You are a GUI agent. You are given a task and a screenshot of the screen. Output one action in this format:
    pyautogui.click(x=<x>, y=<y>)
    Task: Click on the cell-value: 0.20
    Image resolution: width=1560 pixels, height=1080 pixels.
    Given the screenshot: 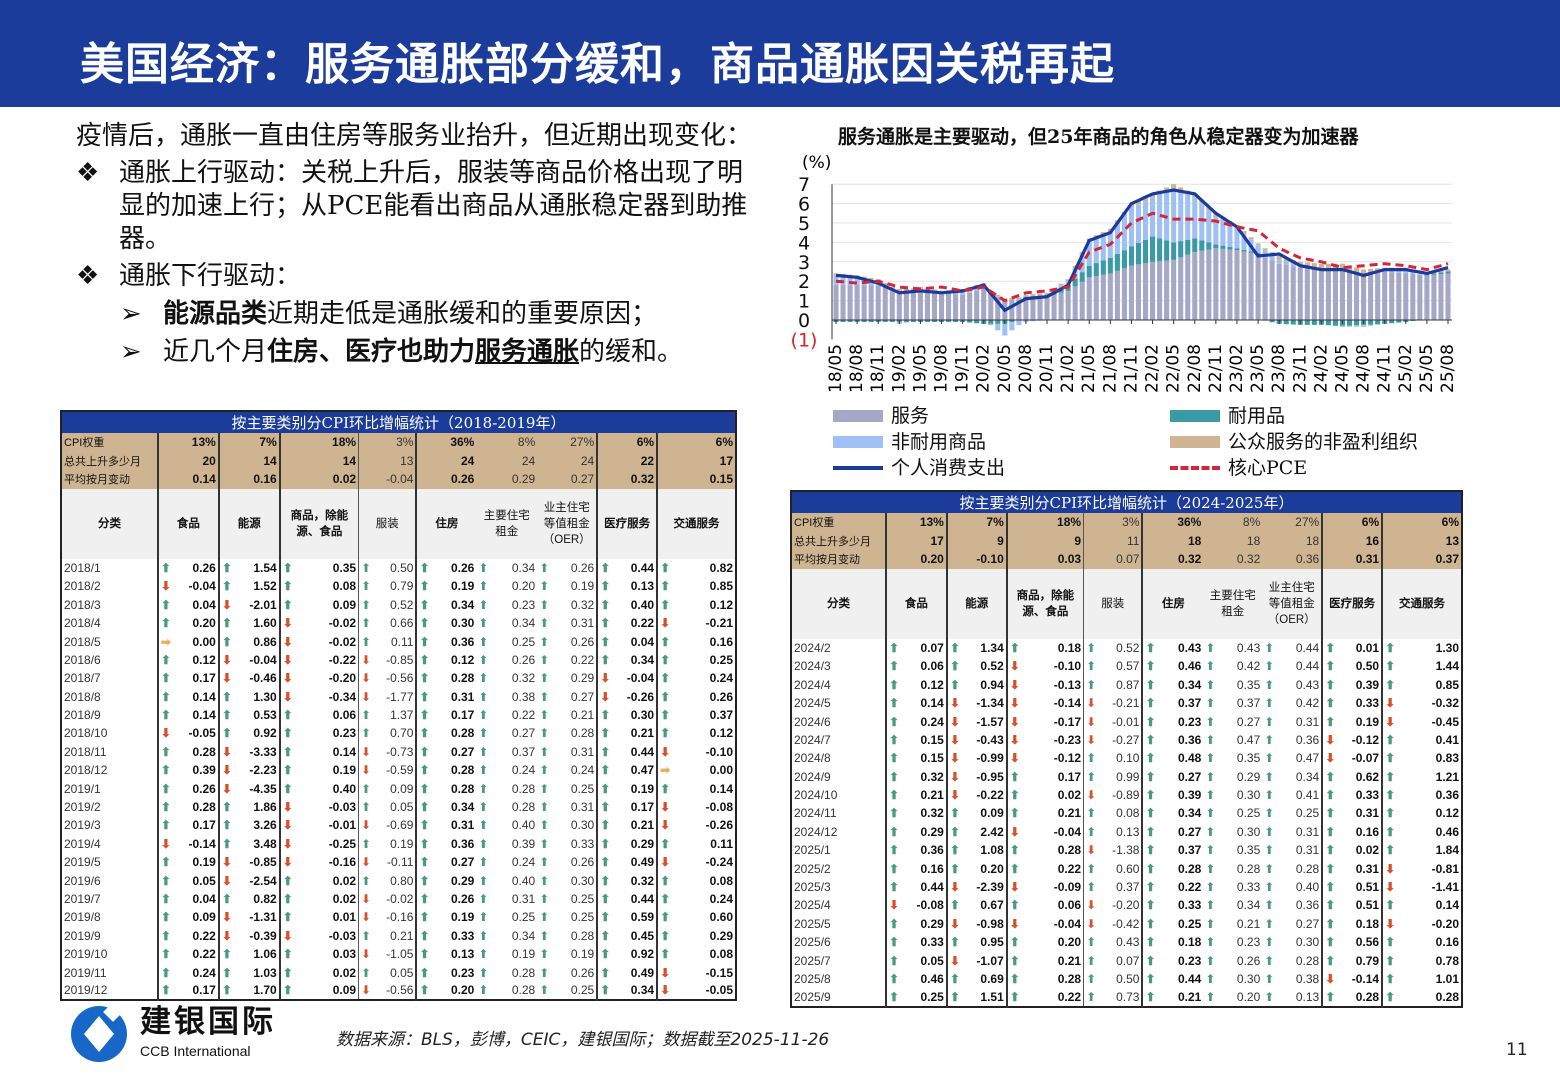 What is the action you would take?
    pyautogui.click(x=463, y=990)
    